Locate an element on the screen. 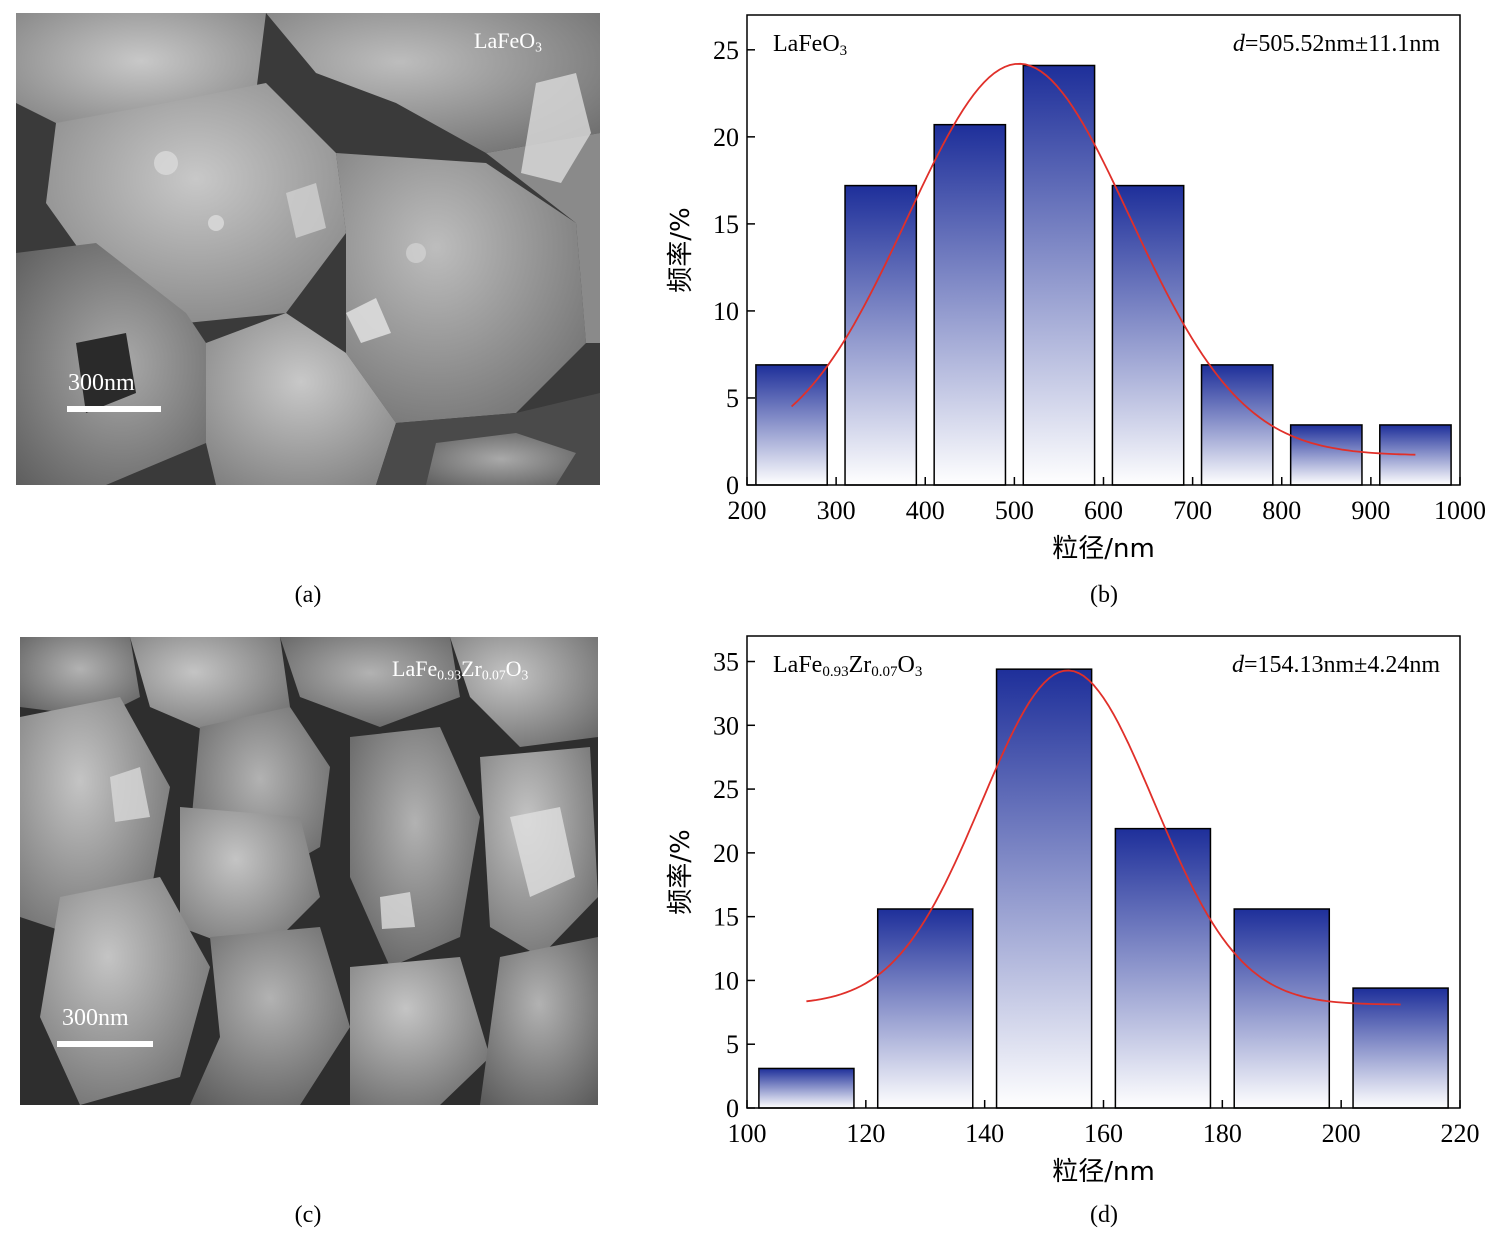 The width and height of the screenshot is (1499, 1238). x-tick-label: 100 is located at coordinates (747, 1133).